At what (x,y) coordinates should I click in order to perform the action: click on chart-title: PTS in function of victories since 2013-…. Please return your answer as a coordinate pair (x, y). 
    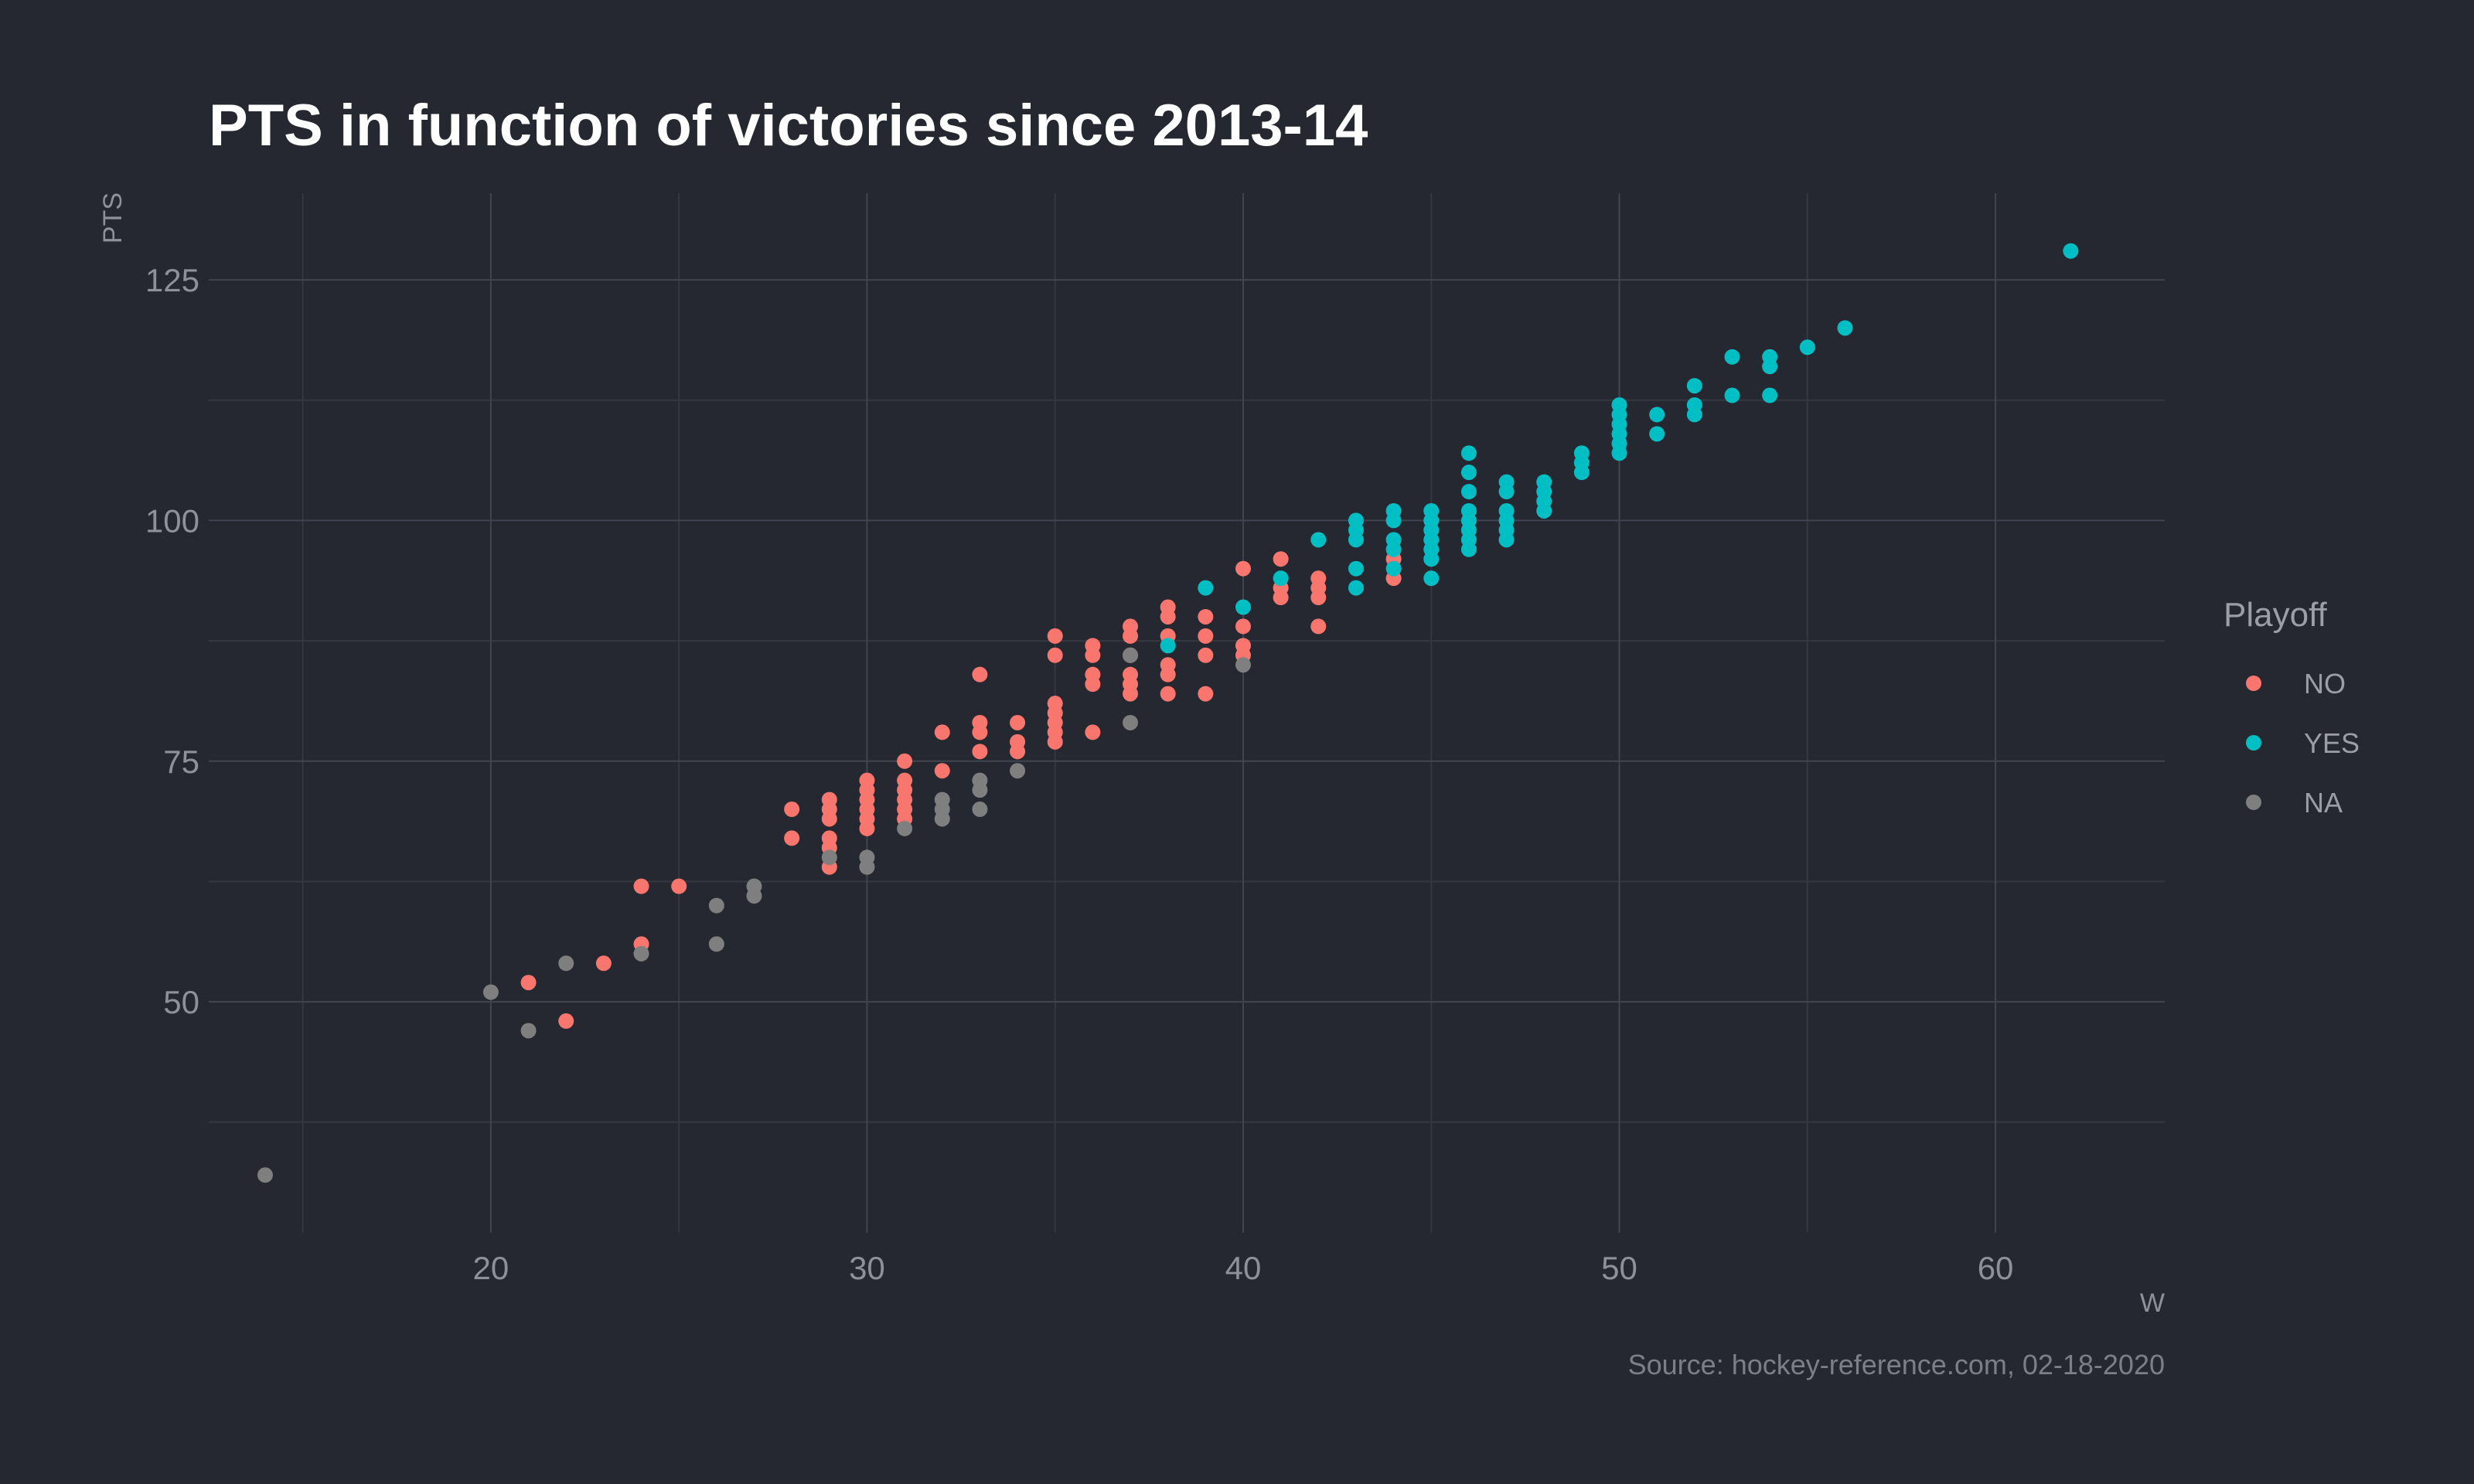
    Looking at the image, I should click on (788, 125).